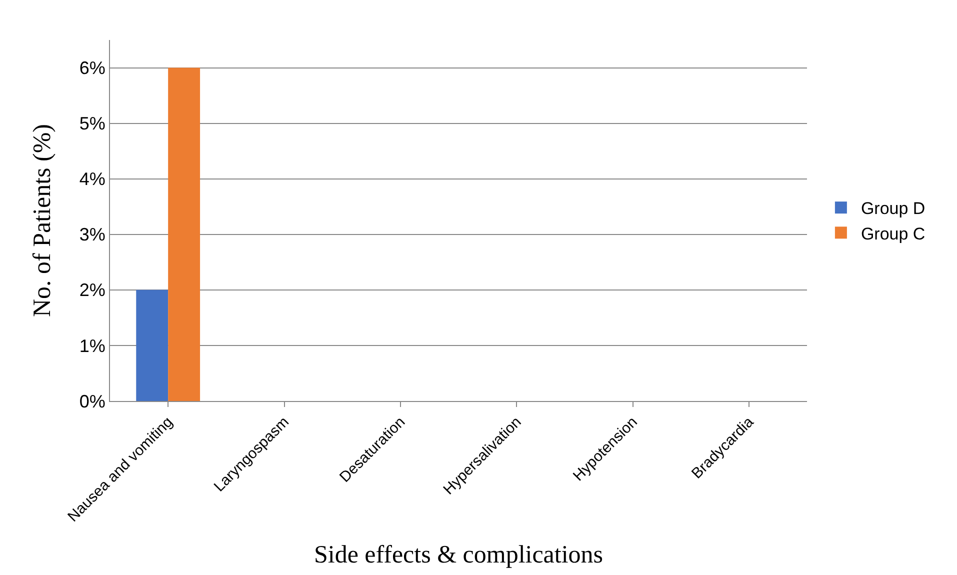  What do you see at coordinates (42, 221) in the screenshot?
I see `y-axis-title: No. of Patients (%)` at bounding box center [42, 221].